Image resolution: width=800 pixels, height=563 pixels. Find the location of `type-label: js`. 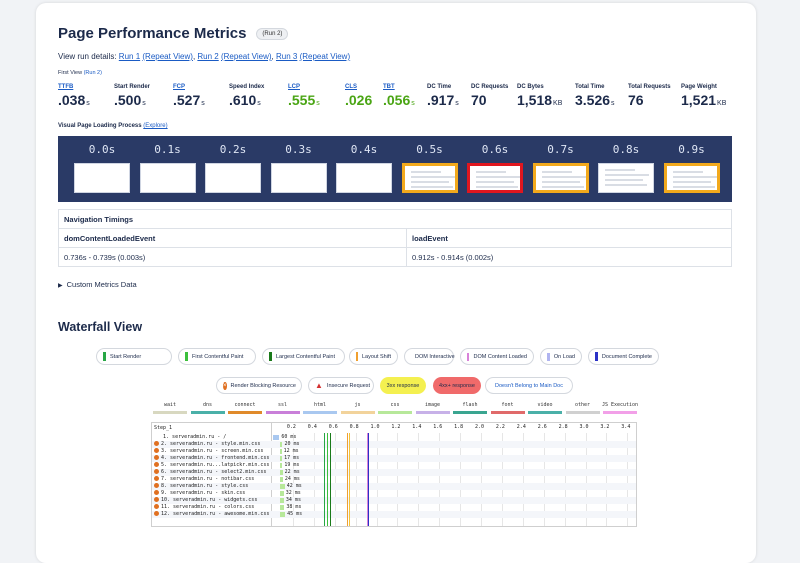

type-label: js is located at coordinates (357, 405).